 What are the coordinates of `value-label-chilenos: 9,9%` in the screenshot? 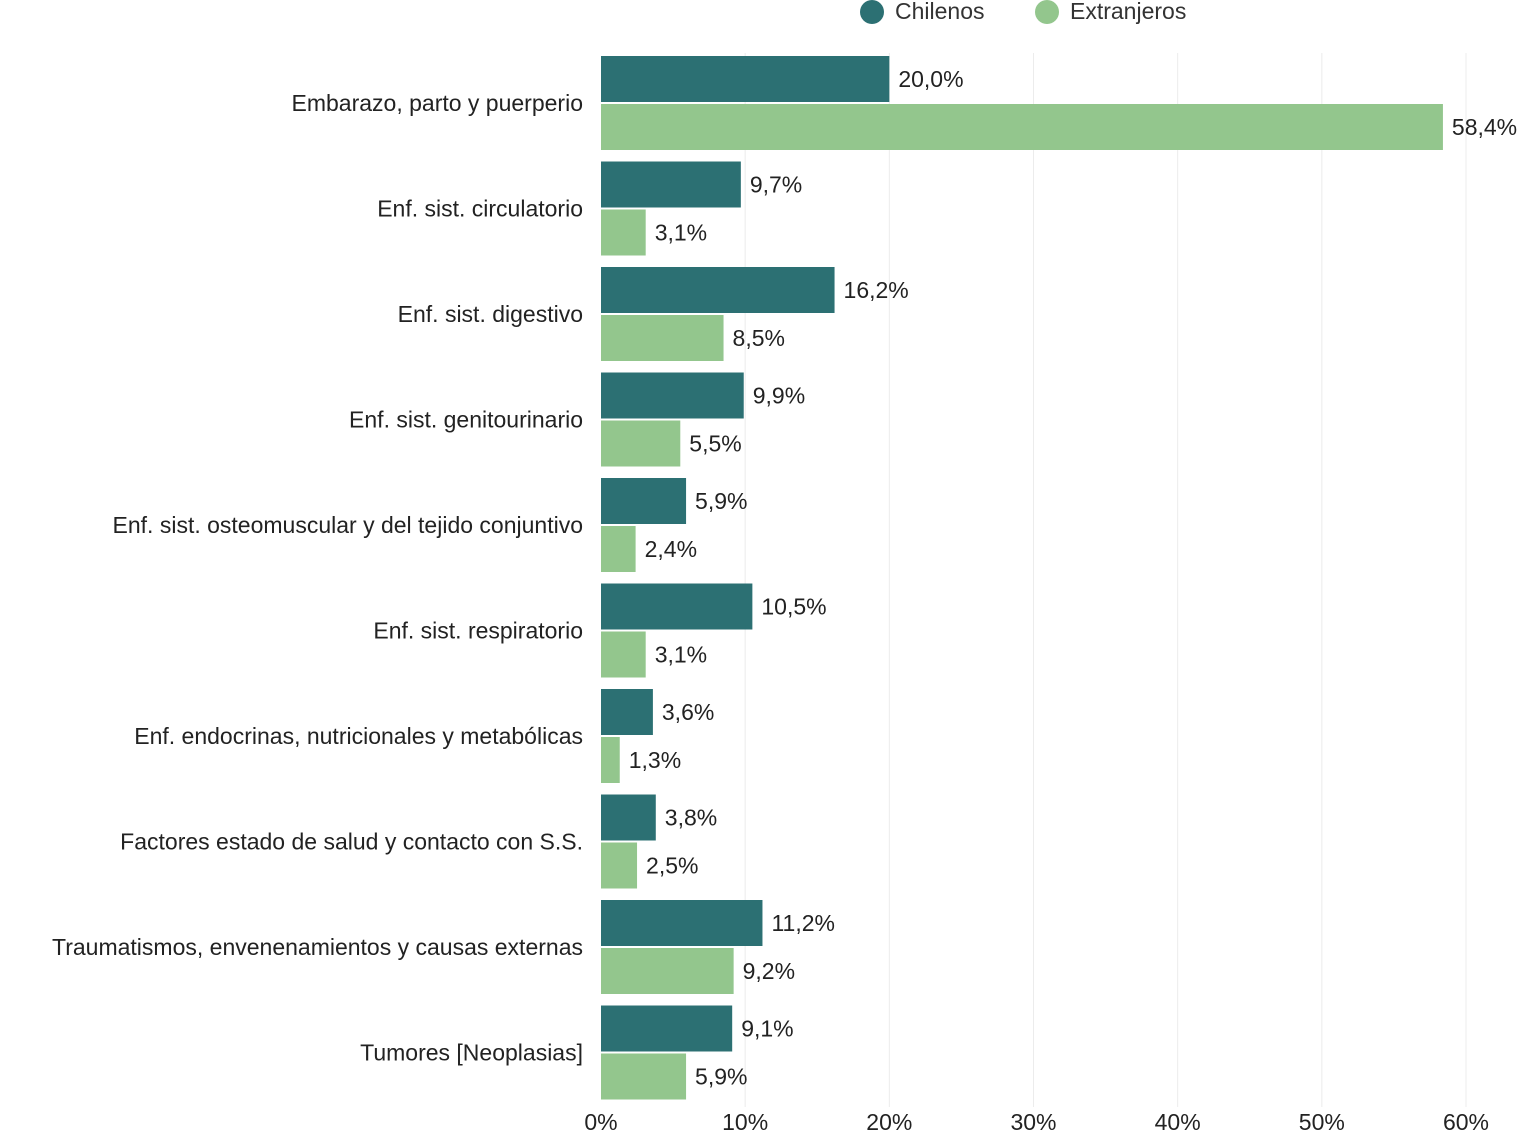 It's located at (779, 396).